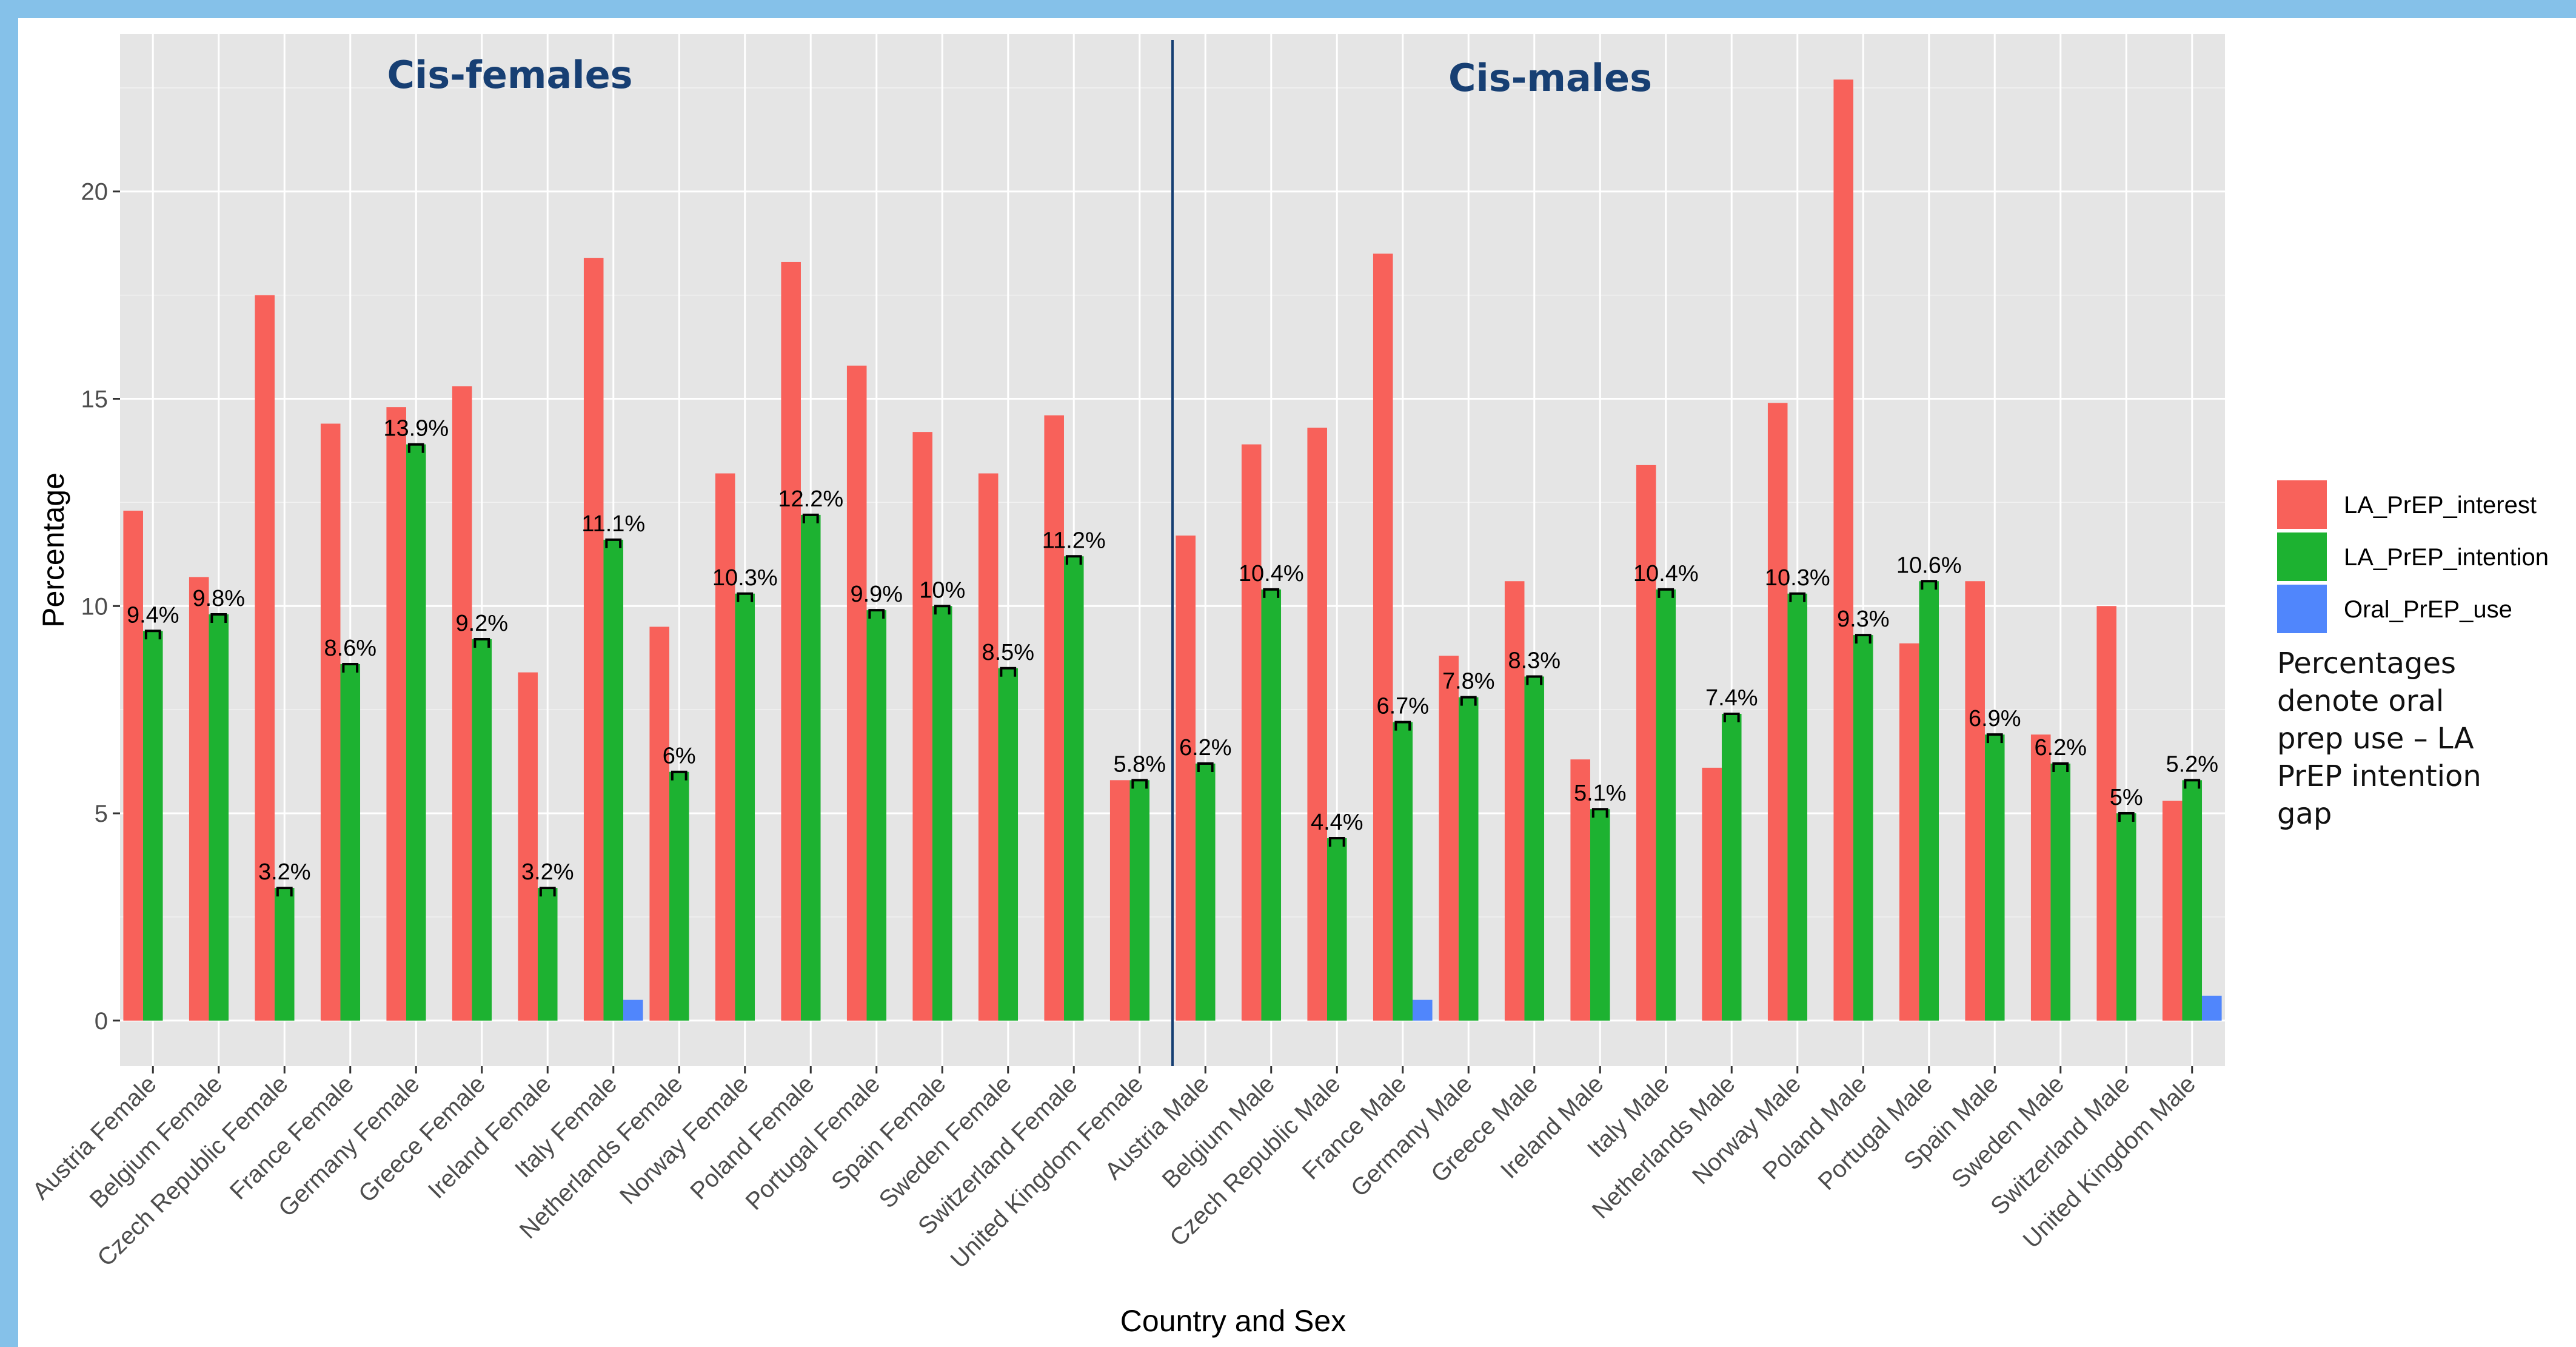 The height and width of the screenshot is (1347, 2576). Describe the element at coordinates (2428, 609) in the screenshot. I see `legend-label: Oral_PrEP_use` at that location.